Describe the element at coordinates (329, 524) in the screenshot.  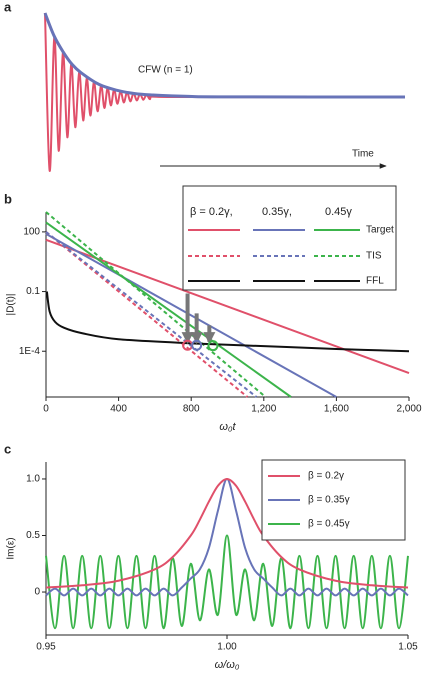
I see `legend-label: β = 0.45γ` at that location.